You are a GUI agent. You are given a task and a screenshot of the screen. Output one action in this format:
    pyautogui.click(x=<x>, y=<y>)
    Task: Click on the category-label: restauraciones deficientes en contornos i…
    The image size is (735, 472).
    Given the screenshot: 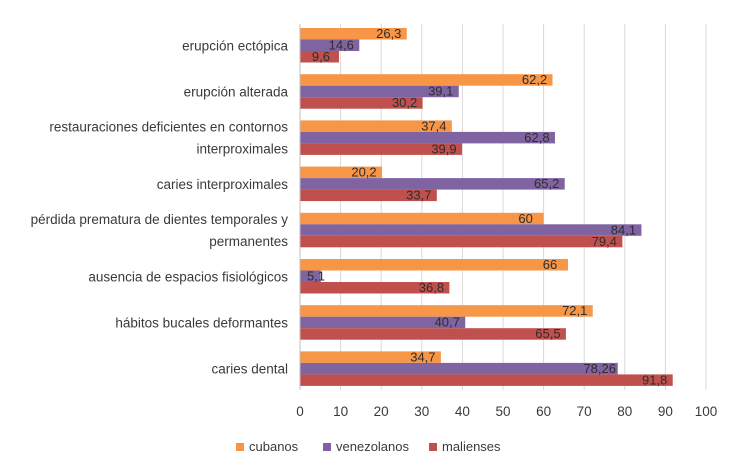 What is the action you would take?
    pyautogui.click(x=168, y=138)
    